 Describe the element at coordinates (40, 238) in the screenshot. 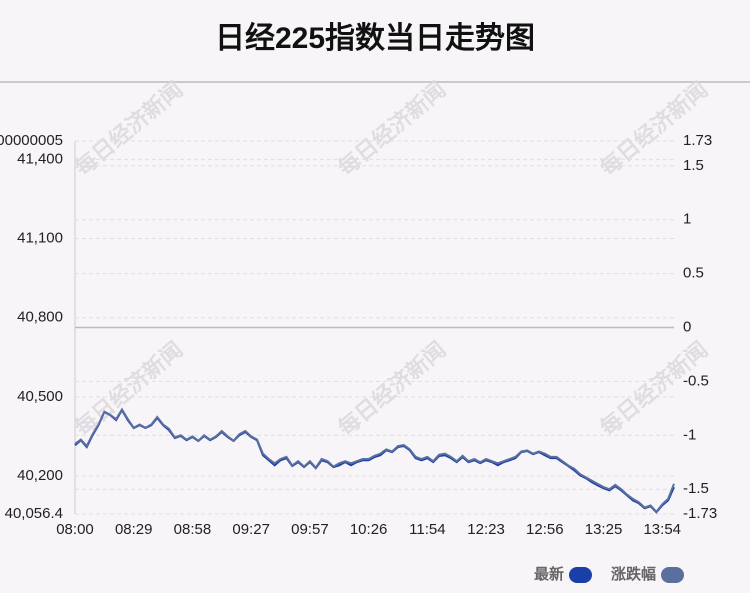

I see `y-tick-label: 41,100` at that location.